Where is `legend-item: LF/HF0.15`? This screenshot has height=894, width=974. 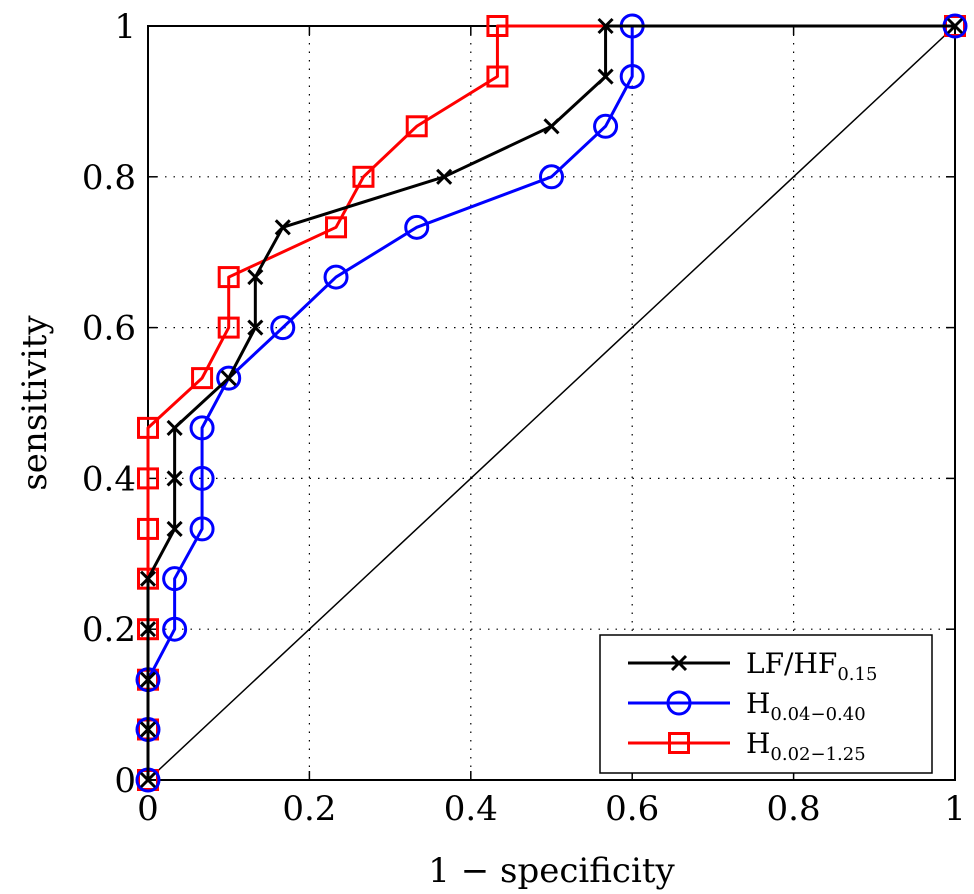 legend-item: LF/HF0.15 is located at coordinates (752, 666).